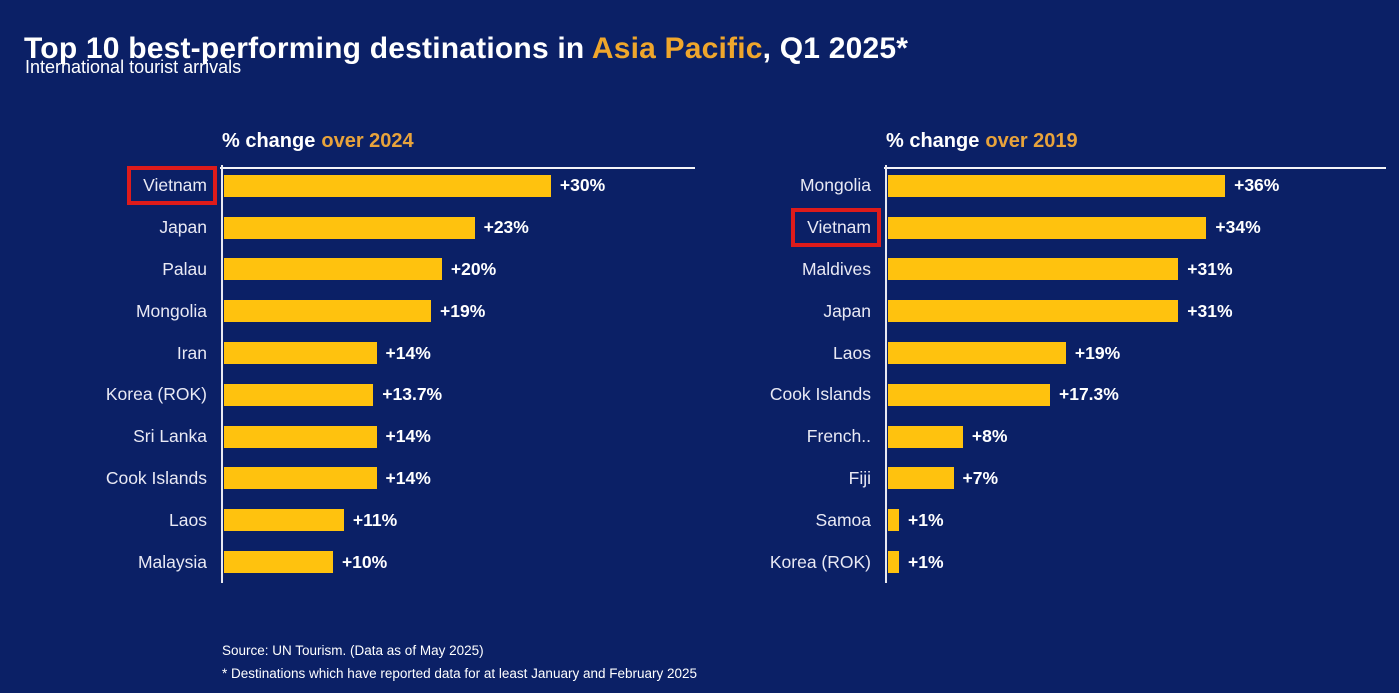  I want to click on chart-row: Cook Islands +17.3%, so click(1066, 395).